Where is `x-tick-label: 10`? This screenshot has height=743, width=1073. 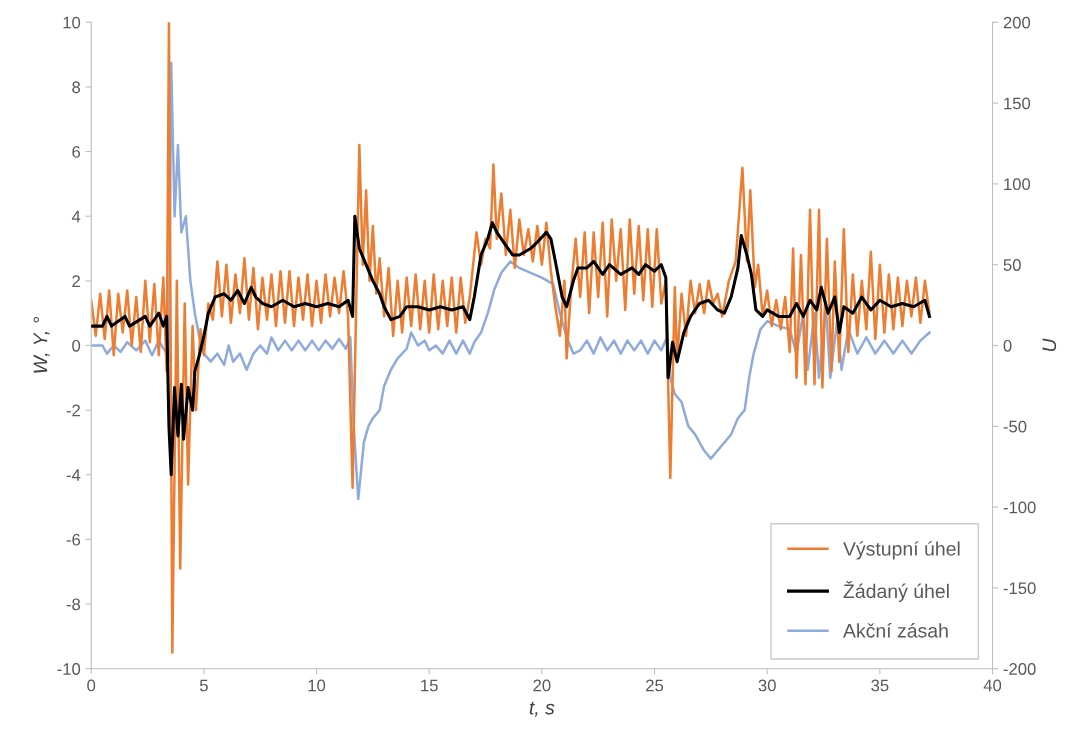
x-tick-label: 10 is located at coordinates (317, 685).